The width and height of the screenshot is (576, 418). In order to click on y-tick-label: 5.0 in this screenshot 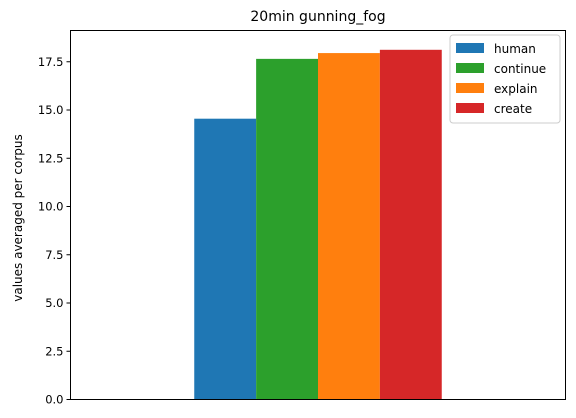, I will do `click(54, 303)`.